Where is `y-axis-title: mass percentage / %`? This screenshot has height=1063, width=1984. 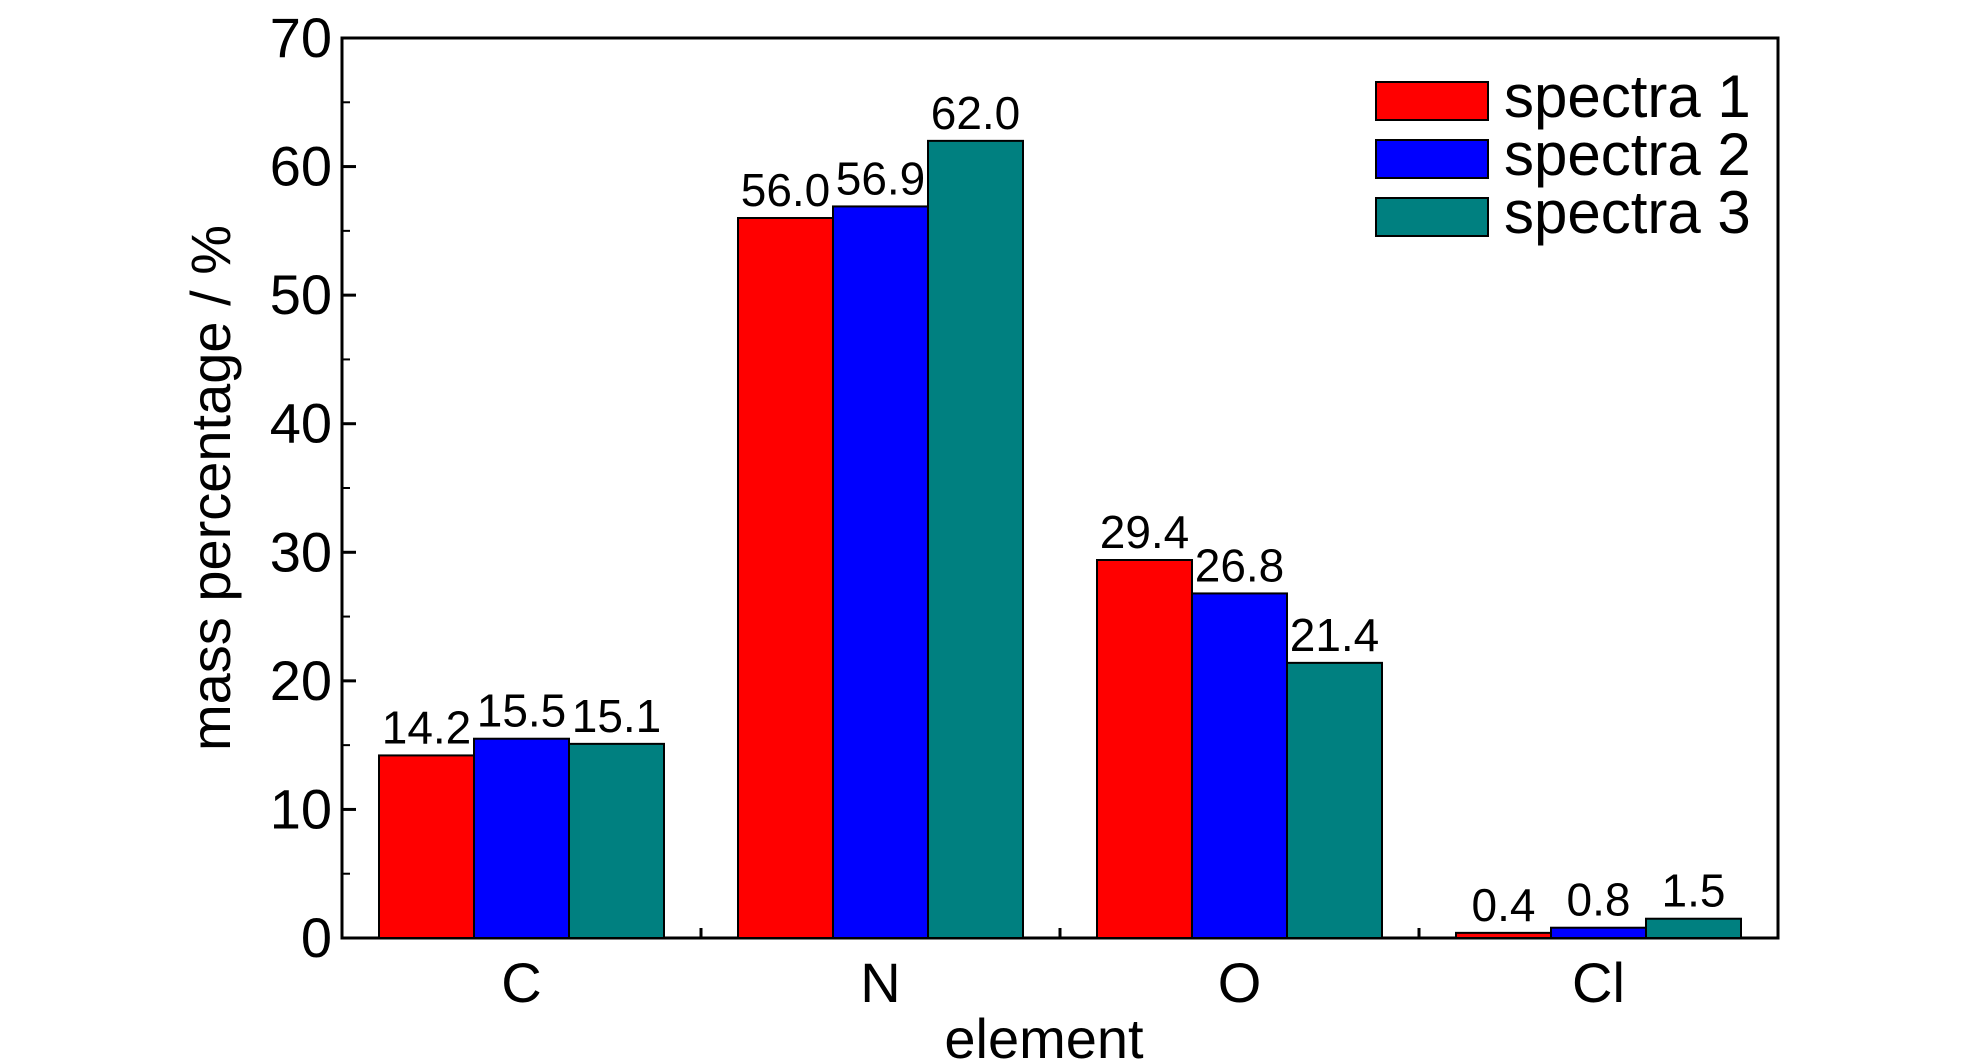 y-axis-title: mass percentage / % is located at coordinates (210, 488).